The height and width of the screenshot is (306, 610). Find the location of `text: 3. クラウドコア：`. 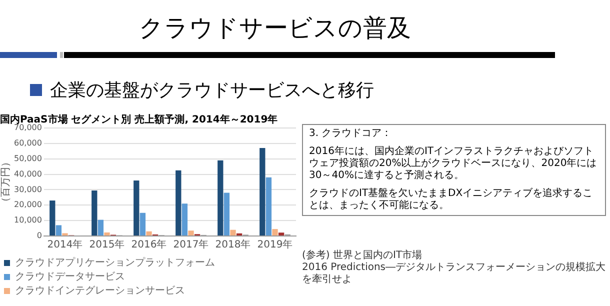

text: 3. クラウドコア： is located at coordinates (351, 134).